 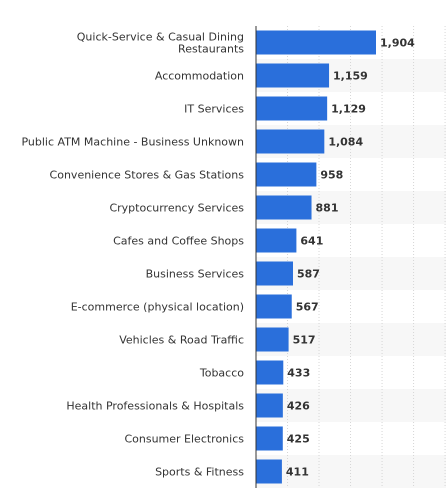 What do you see at coordinates (195, 274) in the screenshot?
I see `category-label: Business Services` at bounding box center [195, 274].